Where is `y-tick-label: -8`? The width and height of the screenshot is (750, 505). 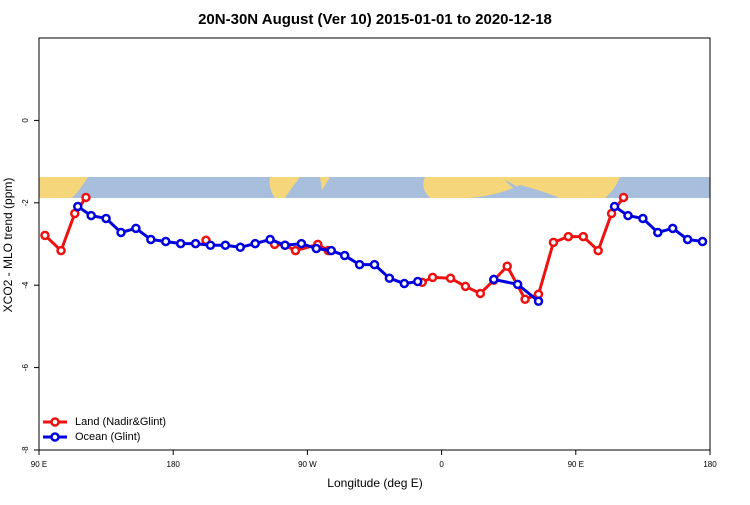
y-tick-label: -8 is located at coordinates (25, 450).